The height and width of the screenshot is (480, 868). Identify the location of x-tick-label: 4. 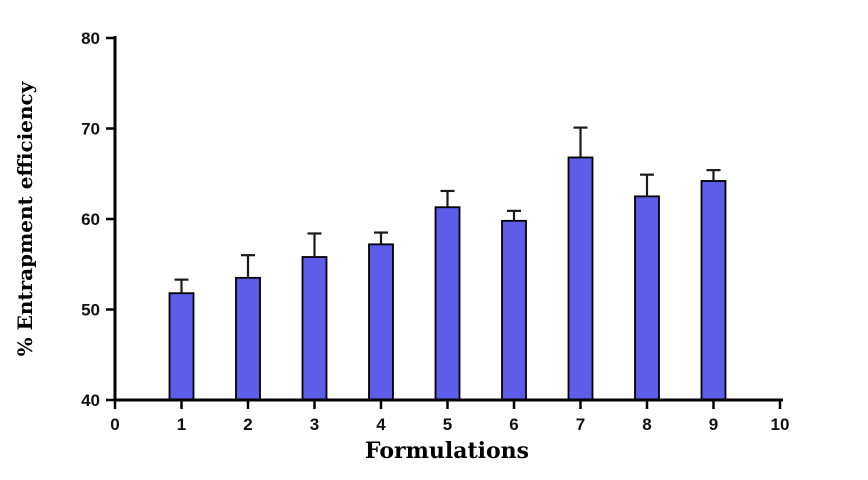
(381, 424).